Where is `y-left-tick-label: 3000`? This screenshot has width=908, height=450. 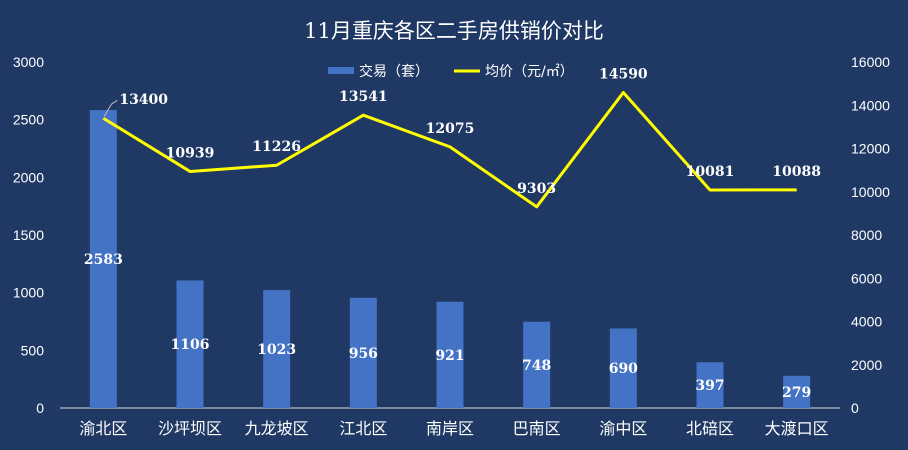
y-left-tick-label: 3000 is located at coordinates (28, 62).